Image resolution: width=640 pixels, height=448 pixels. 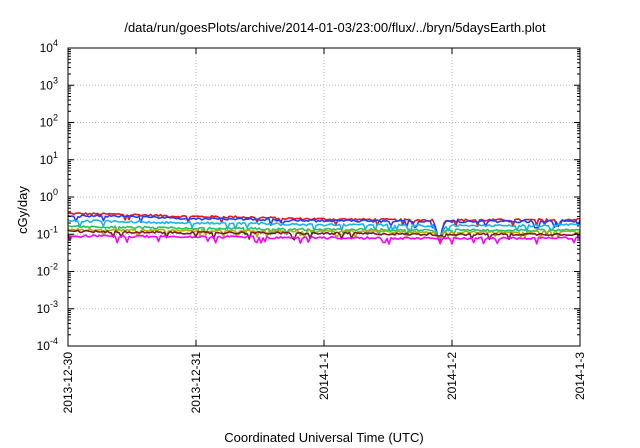 I want to click on y-tick-label: 10⁰, so click(x=49, y=195).